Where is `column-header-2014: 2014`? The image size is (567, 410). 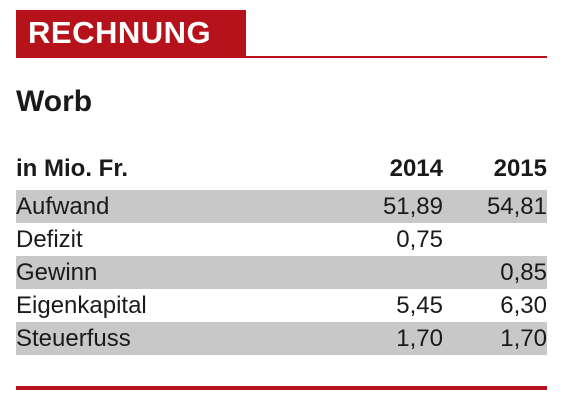
column-header-2014: 2014 is located at coordinates (416, 168).